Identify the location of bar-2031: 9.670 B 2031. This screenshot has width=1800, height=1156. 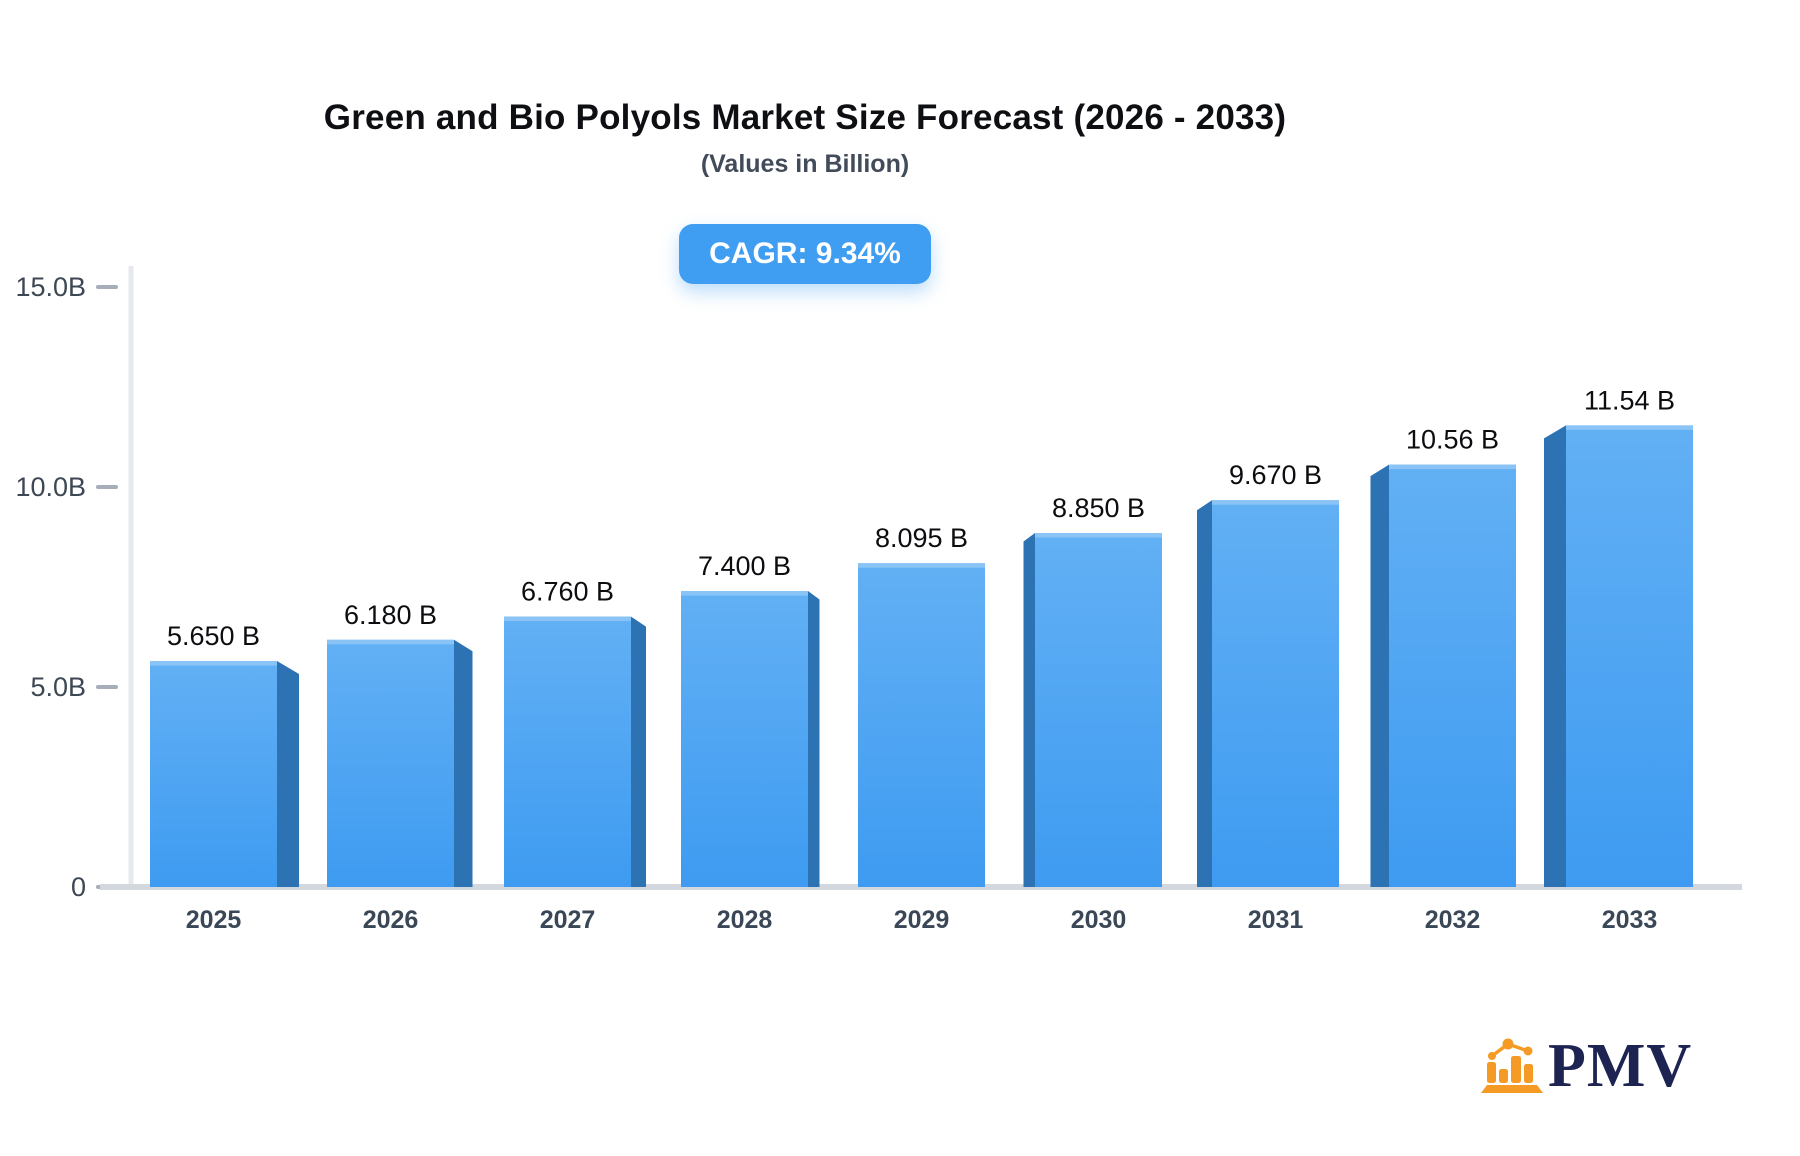
(1268, 697).